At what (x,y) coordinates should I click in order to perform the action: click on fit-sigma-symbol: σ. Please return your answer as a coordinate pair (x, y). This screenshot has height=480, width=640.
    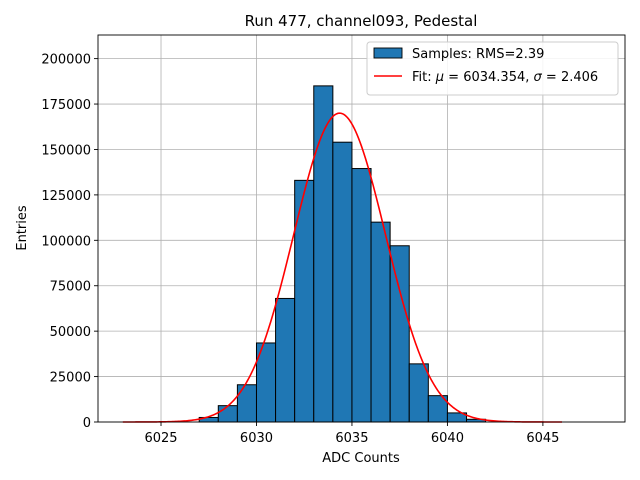
    Looking at the image, I should click on (538, 77).